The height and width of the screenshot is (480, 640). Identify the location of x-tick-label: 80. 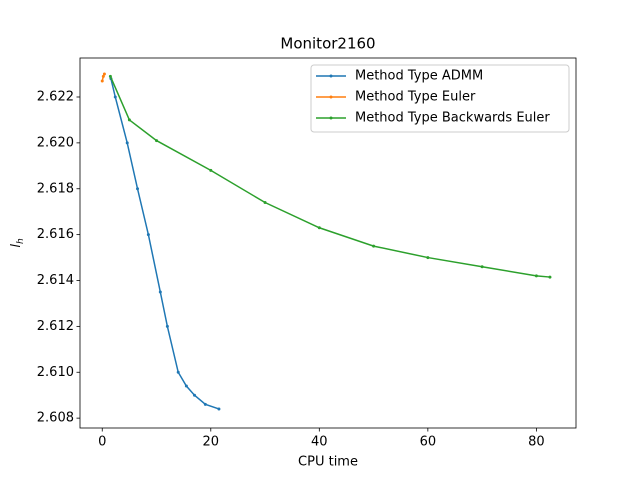
(536, 442).